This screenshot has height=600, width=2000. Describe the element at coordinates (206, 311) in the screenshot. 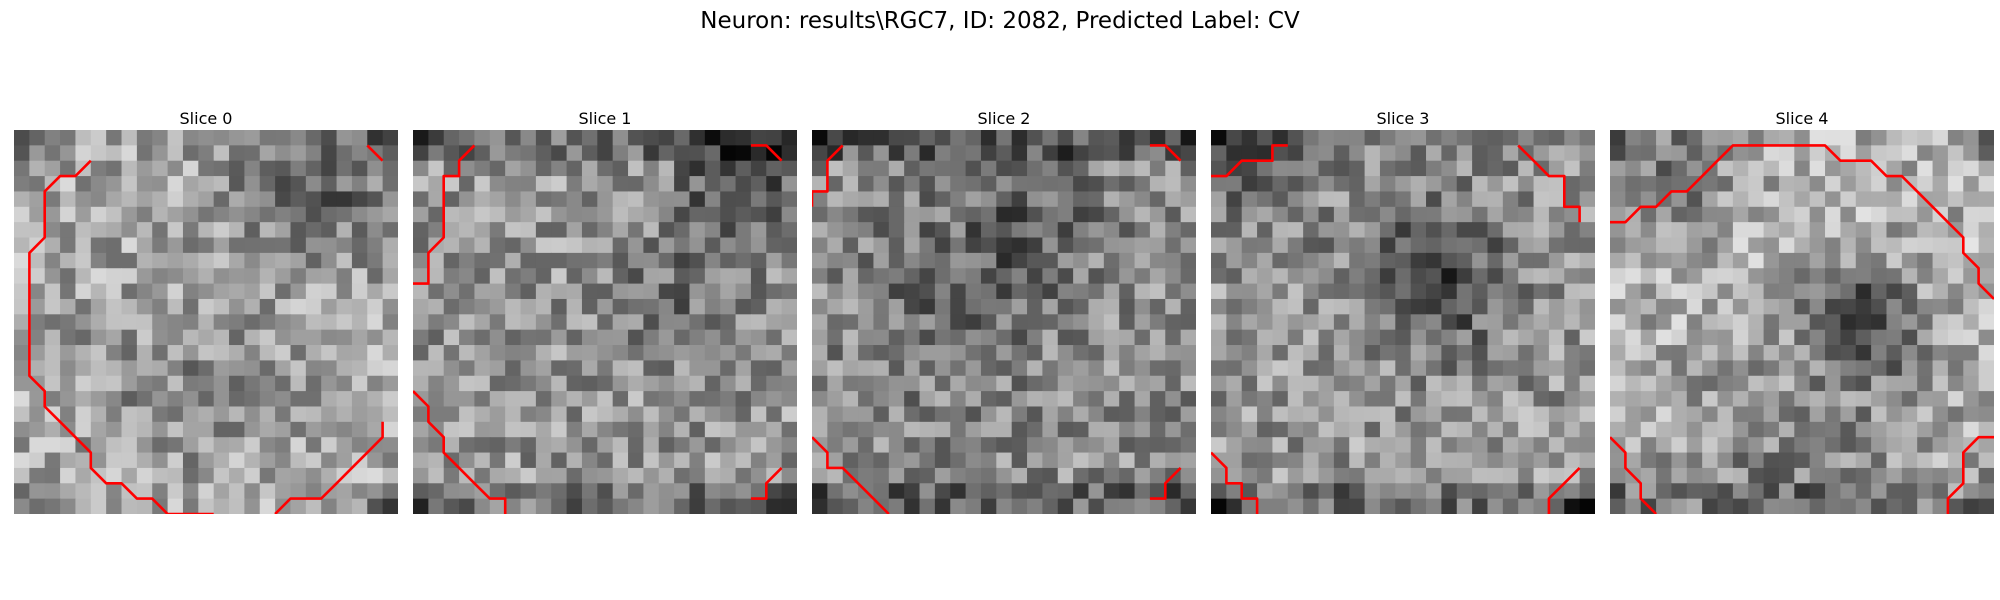

I see `slice-panel-0: Slice 0` at that location.